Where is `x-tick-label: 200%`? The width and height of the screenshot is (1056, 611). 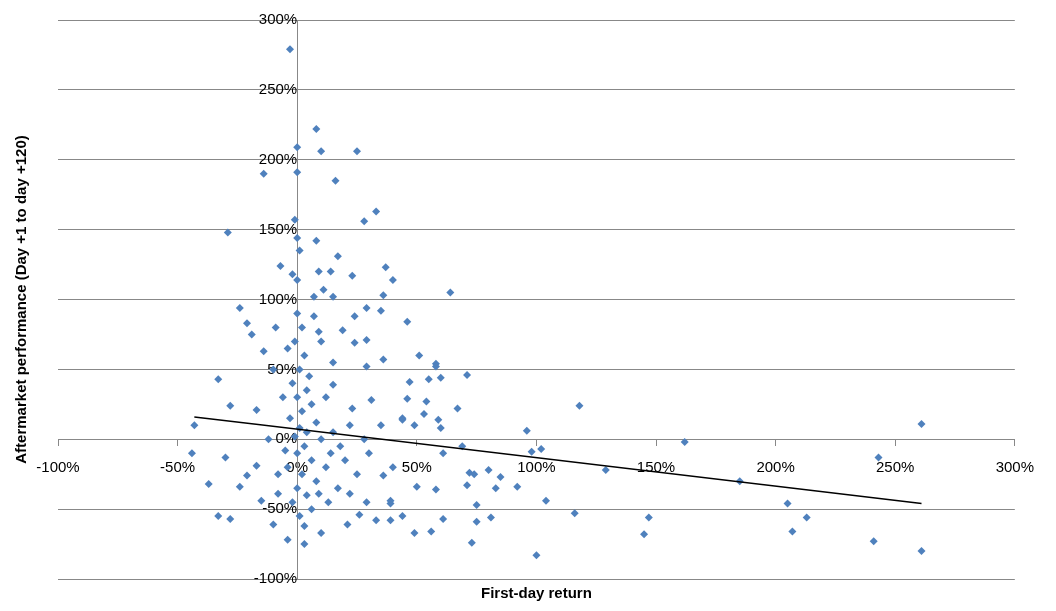
x-tick-label: 200% is located at coordinates (775, 467).